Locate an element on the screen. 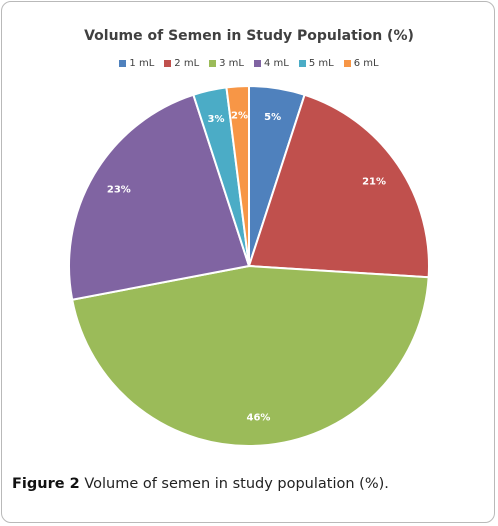 The image size is (498, 526). pie-slice-6ml is located at coordinates (237, 175).